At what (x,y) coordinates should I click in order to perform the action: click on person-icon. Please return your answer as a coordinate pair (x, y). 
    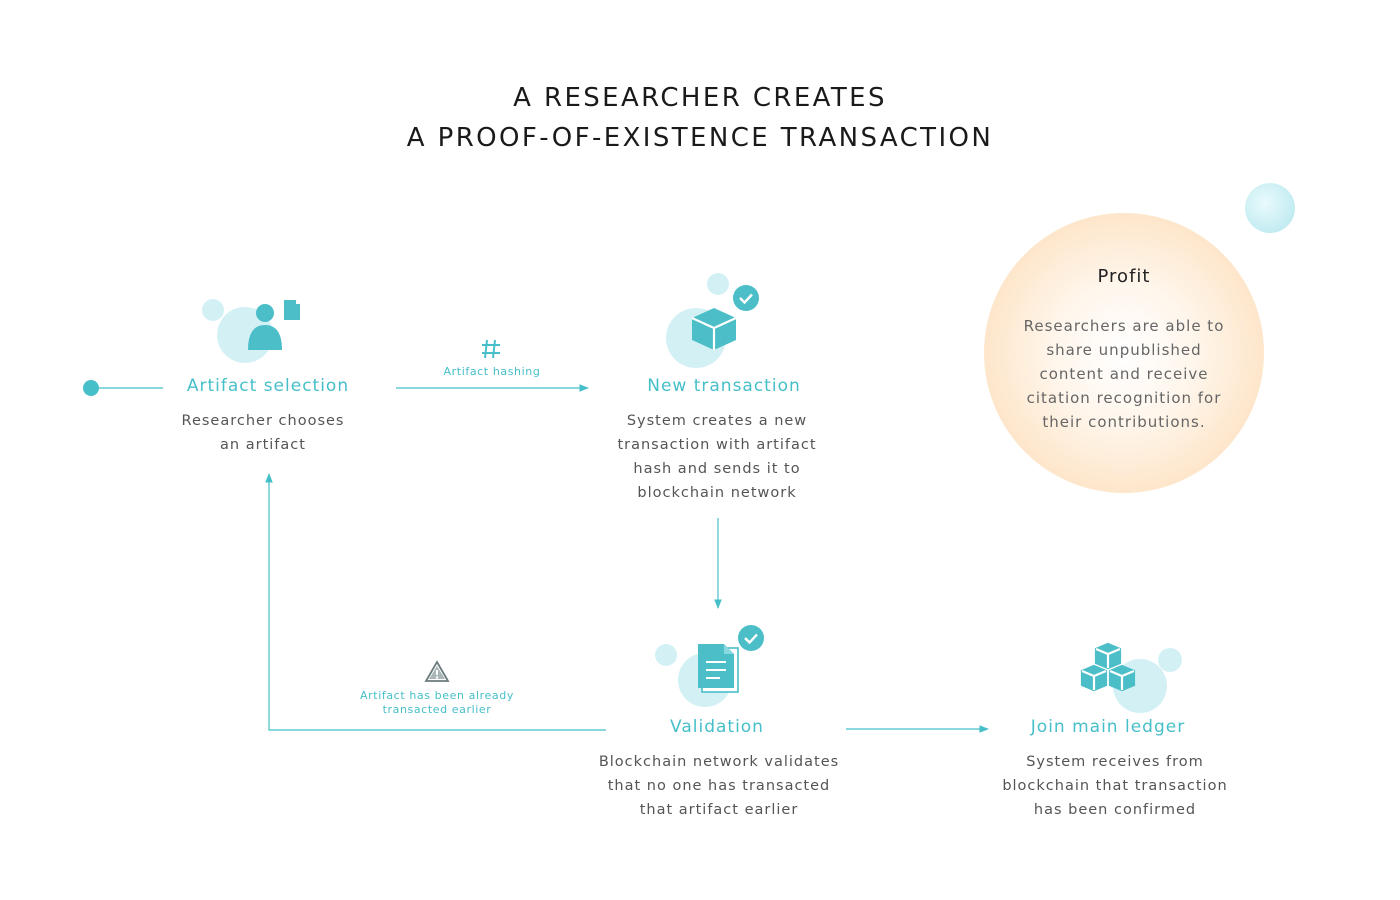
    Looking at the image, I should click on (265, 327).